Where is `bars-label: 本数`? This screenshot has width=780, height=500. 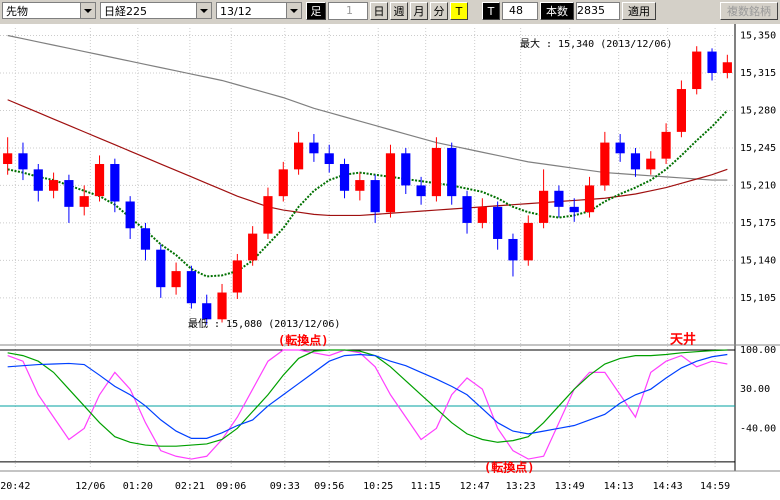
bars-label: 本数 is located at coordinates (557, 11).